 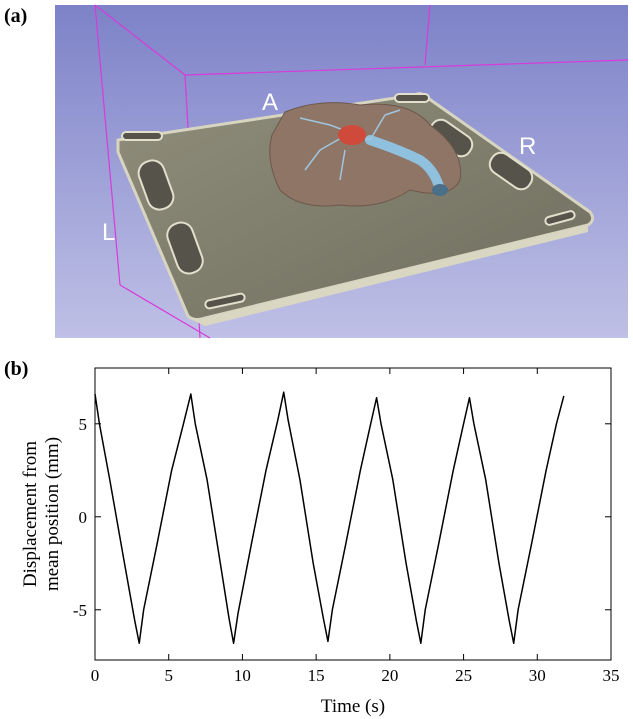 What do you see at coordinates (30, 514) in the screenshot?
I see `y-axis-label: Displacement from` at bounding box center [30, 514].